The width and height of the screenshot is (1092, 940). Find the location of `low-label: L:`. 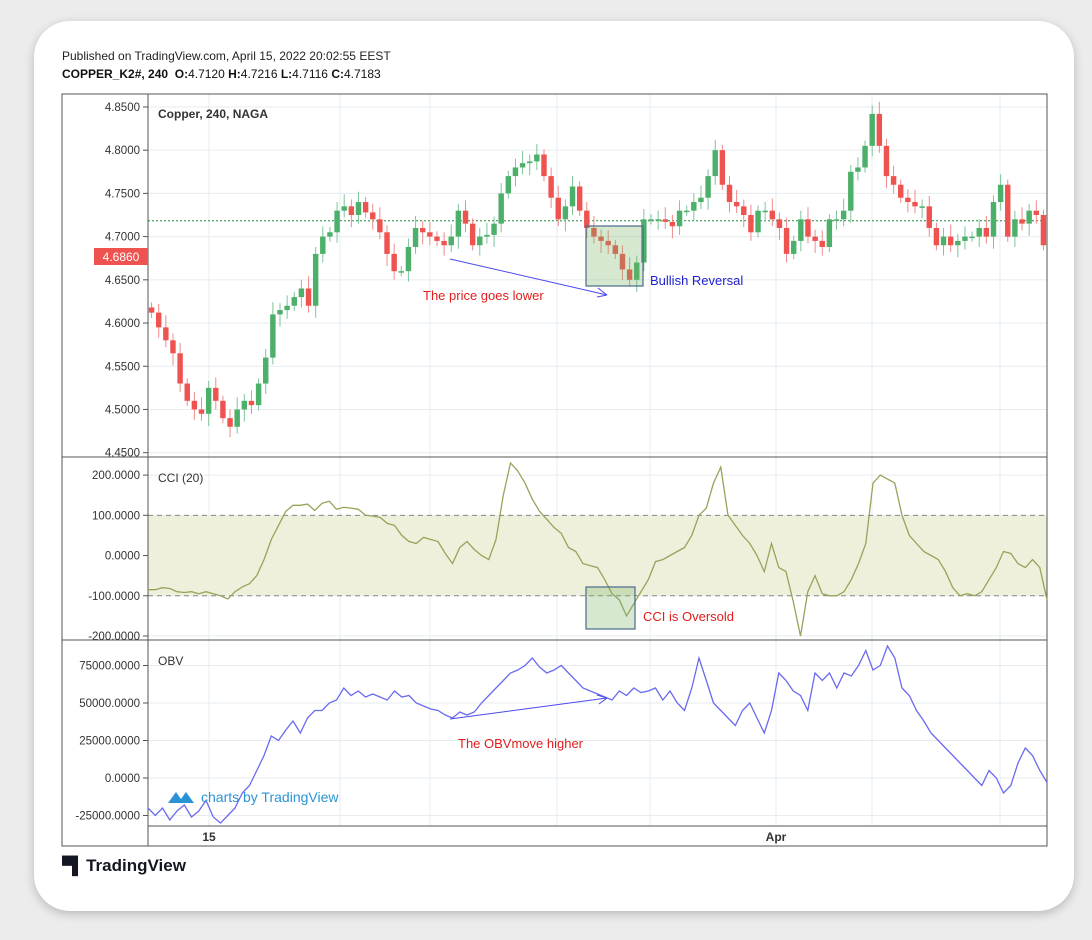

low-label: L: is located at coordinates (286, 74).